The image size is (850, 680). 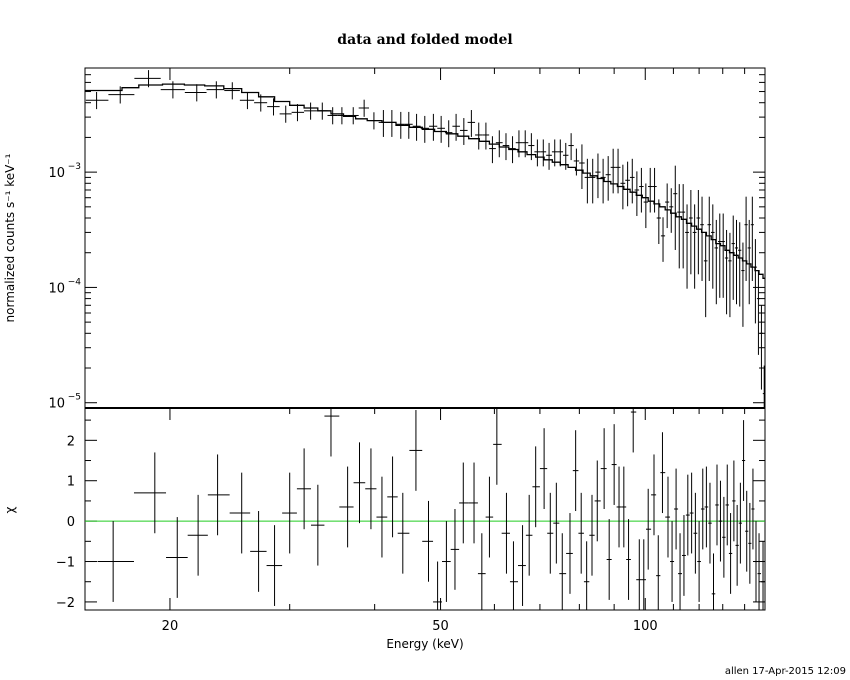 I want to click on chi-tick-label: −2, so click(x=65, y=603).